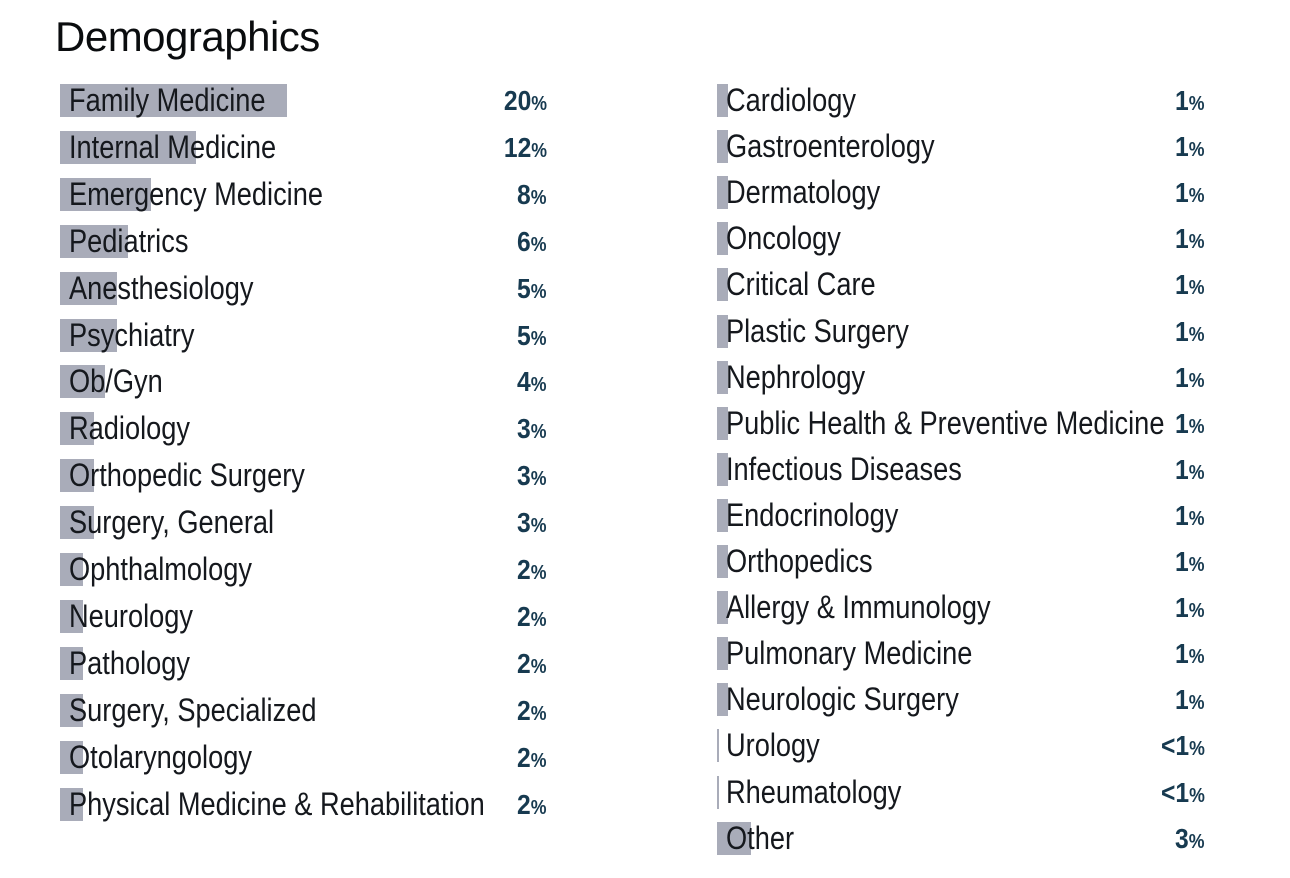 The image size is (1290, 878). I want to click on specialty-value: 5%, so click(532, 337).